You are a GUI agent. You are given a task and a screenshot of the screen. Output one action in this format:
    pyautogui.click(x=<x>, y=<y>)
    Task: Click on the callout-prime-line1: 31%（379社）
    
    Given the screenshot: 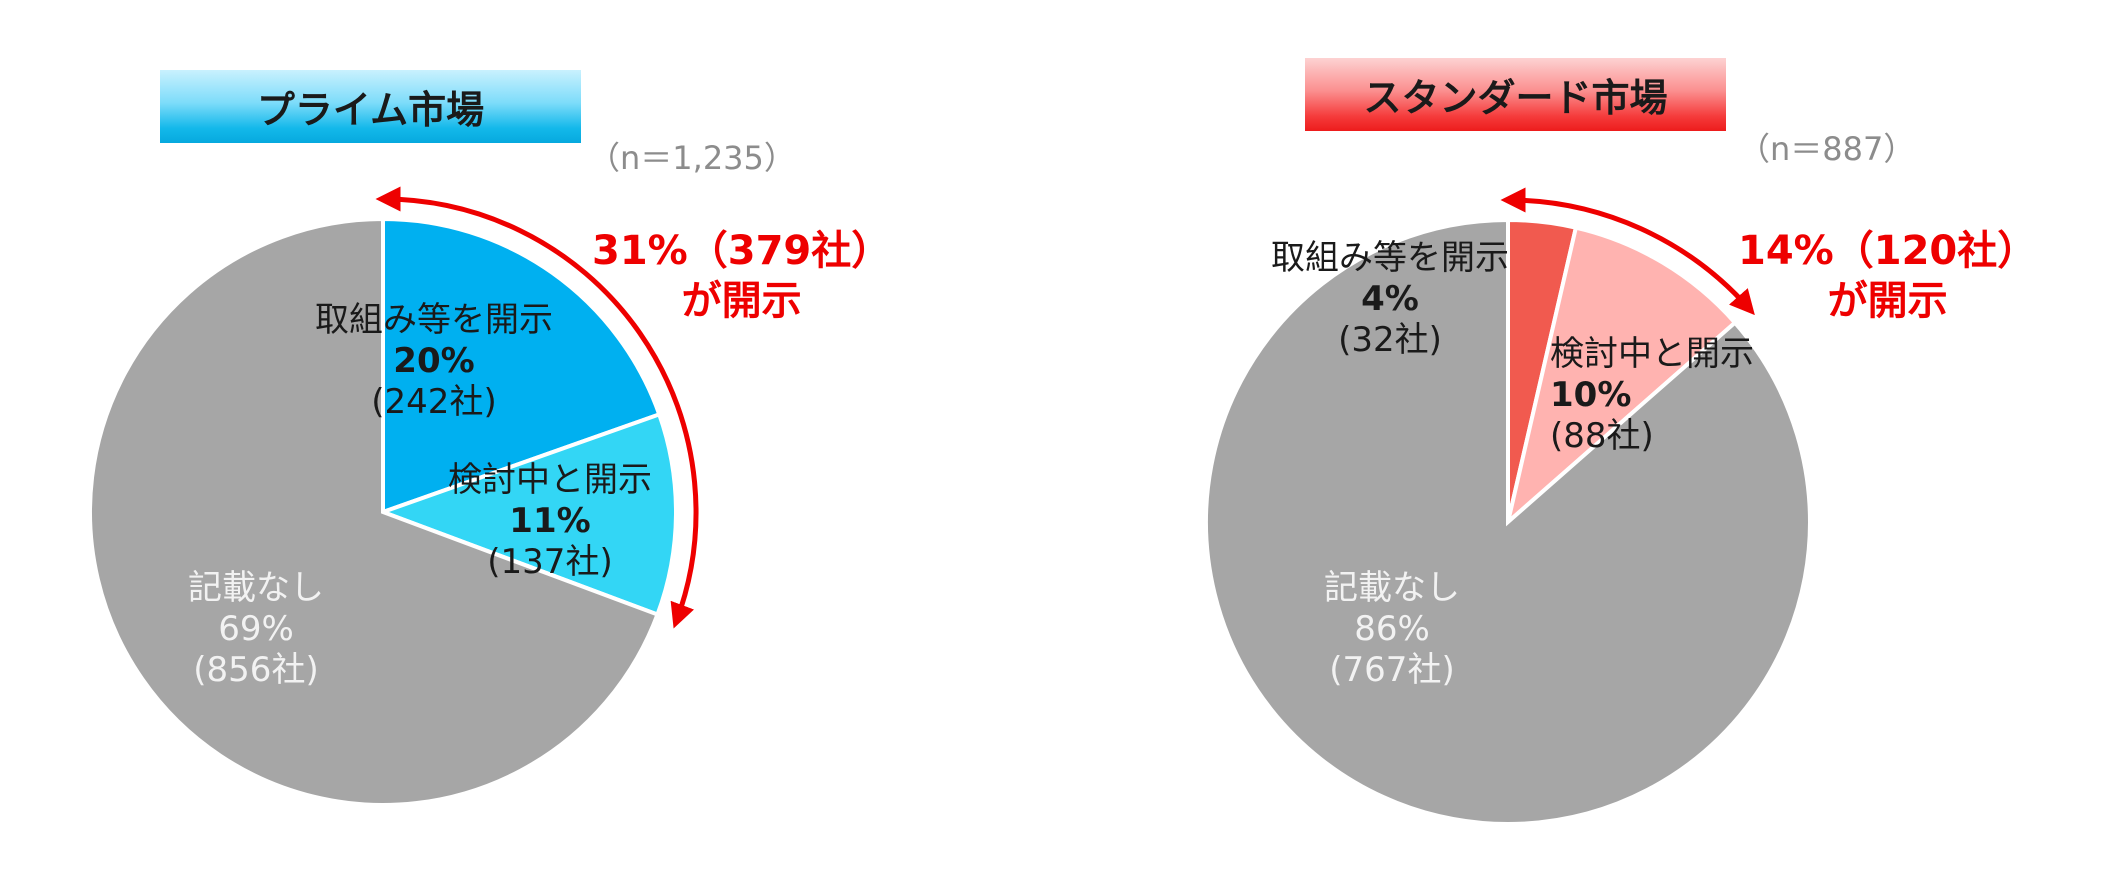 What is the action you would take?
    pyautogui.click(x=742, y=251)
    